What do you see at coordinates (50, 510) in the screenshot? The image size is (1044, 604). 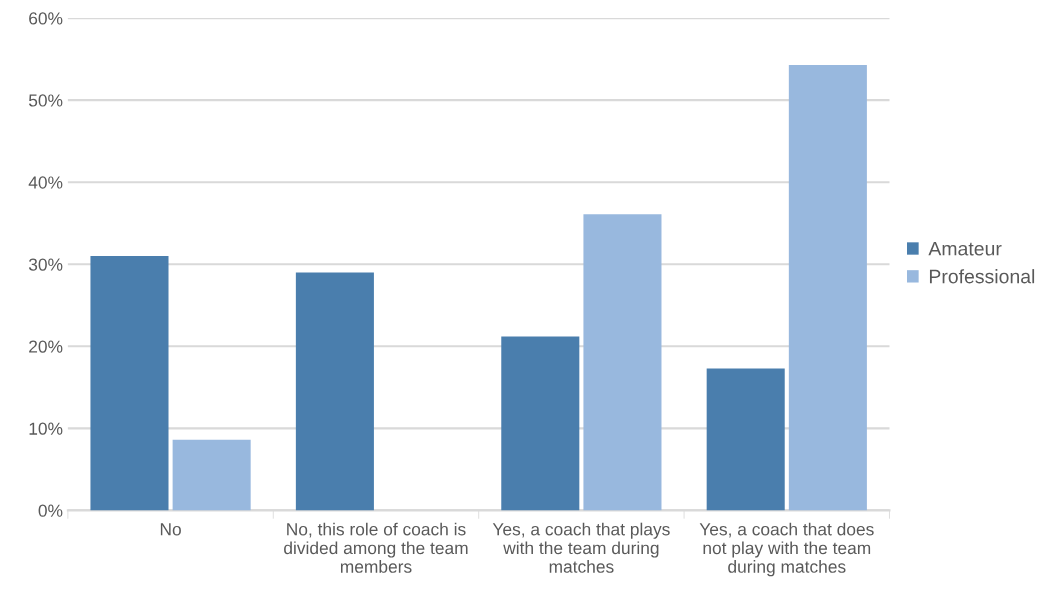 I see `y-tick-label: 0%` at bounding box center [50, 510].